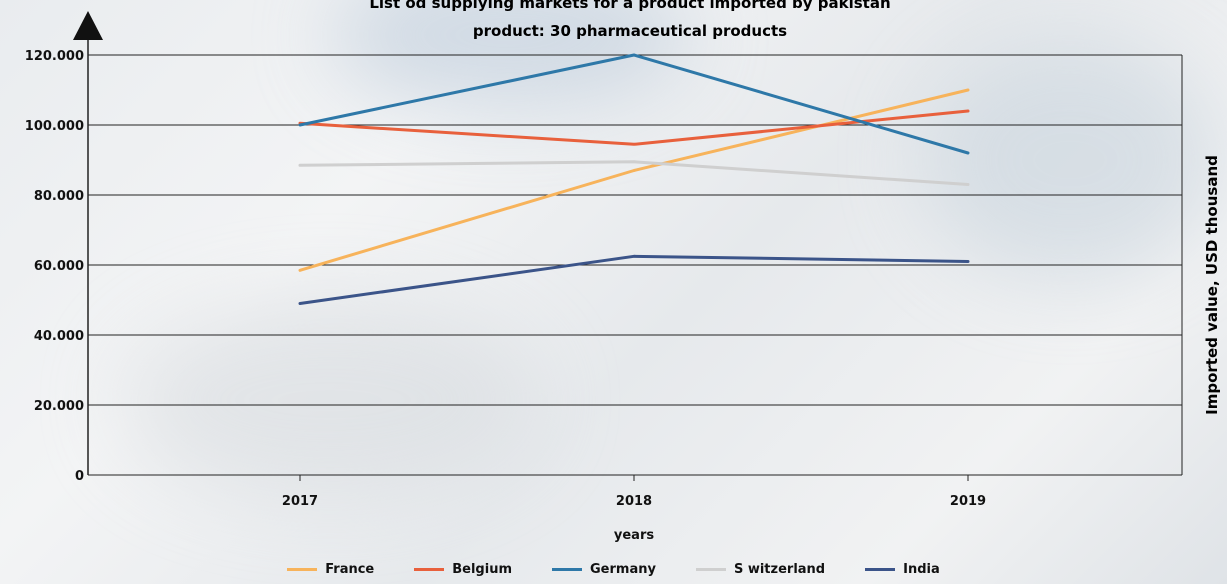 Image resolution: width=1227 pixels, height=584 pixels. Describe the element at coordinates (88, 25) in the screenshot. I see `y-axis-arrow` at that location.